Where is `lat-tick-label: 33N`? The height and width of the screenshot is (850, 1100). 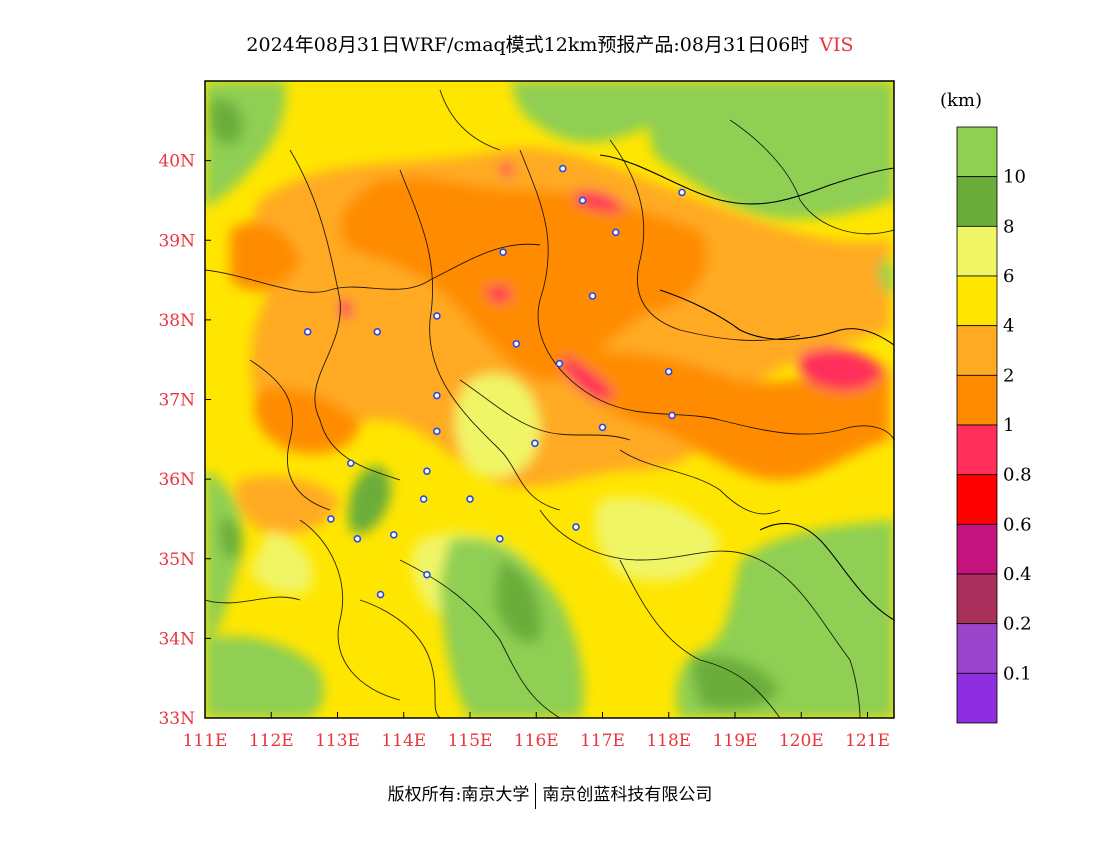
lat-tick-label: 33N is located at coordinates (176, 719).